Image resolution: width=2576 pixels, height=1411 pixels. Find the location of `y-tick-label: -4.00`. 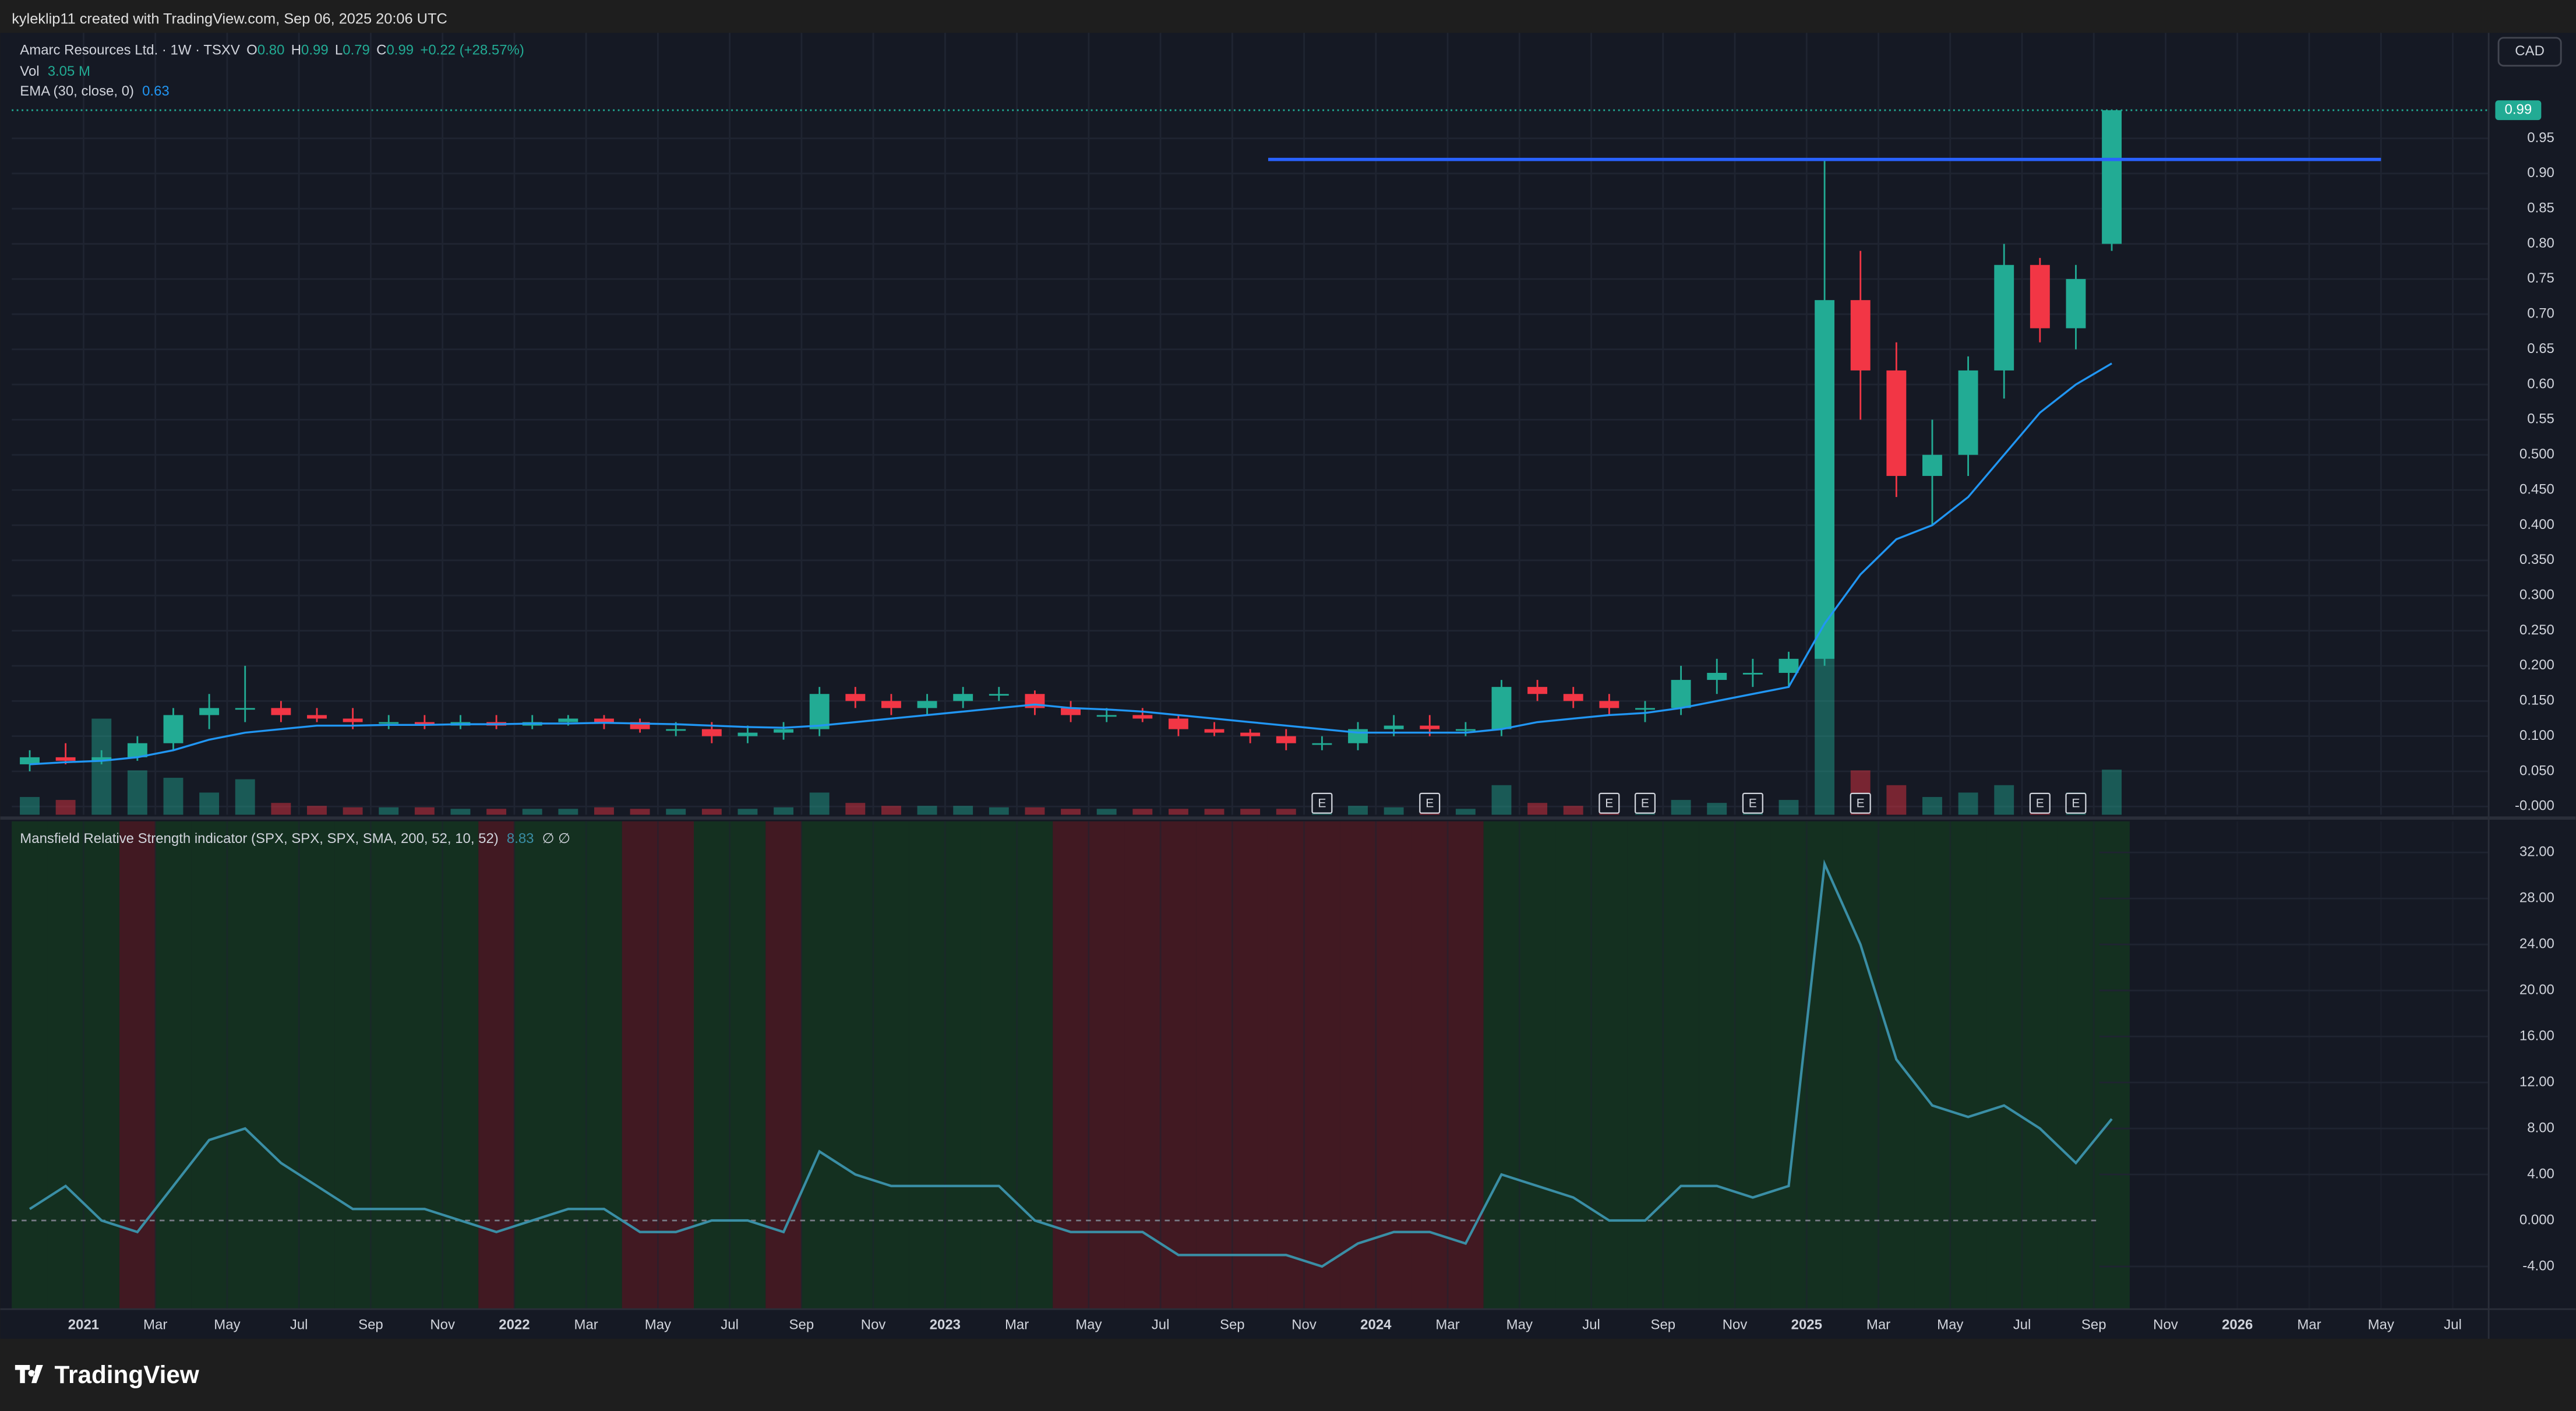

y-tick-label: -4.00 is located at coordinates (2538, 1266).